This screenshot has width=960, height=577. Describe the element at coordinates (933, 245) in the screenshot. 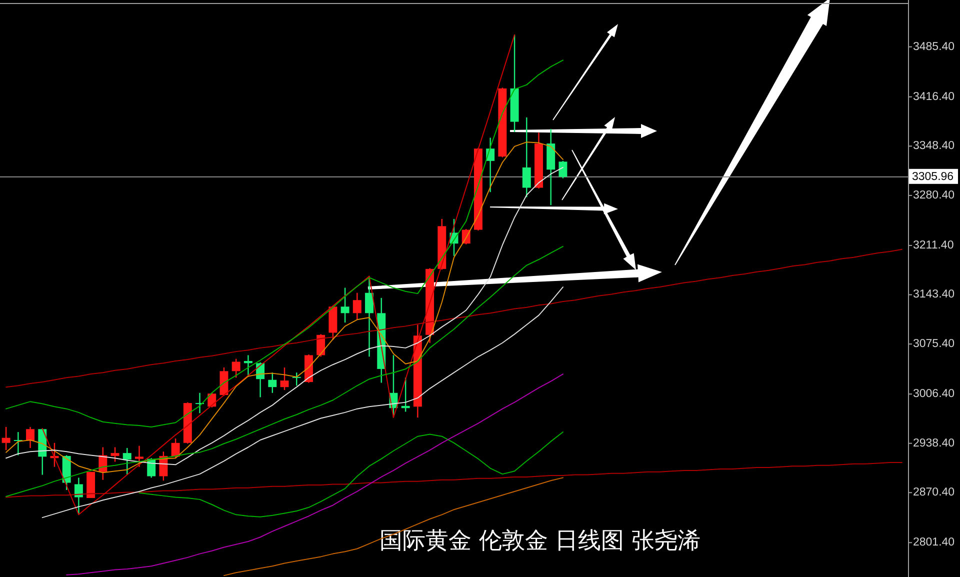

I see `y-tick-label: 3211.40` at that location.